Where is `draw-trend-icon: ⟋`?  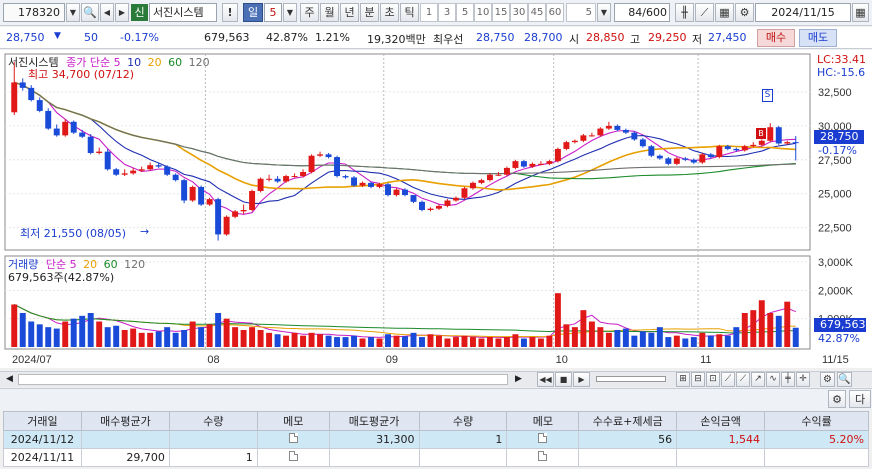 draw-trend-icon: ⟋ is located at coordinates (743, 379).